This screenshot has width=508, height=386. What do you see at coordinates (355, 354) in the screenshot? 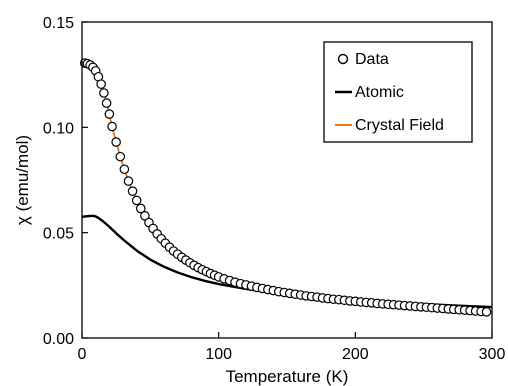
I see `x-tick-label: 200` at bounding box center [355, 354].